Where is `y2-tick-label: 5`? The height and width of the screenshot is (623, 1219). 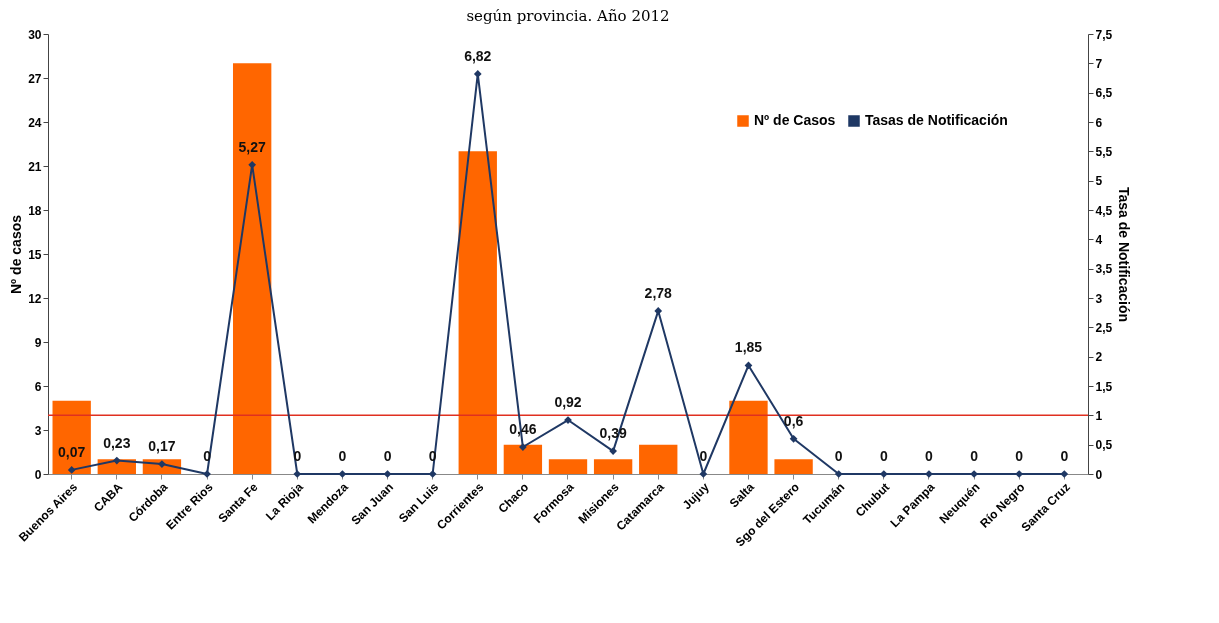 y2-tick-label: 5 is located at coordinates (1099, 181).